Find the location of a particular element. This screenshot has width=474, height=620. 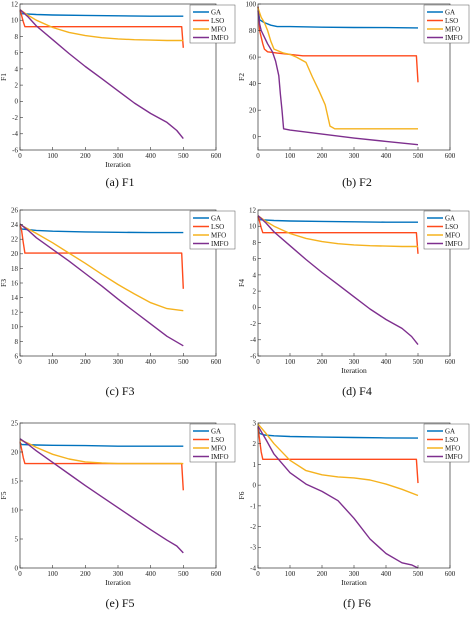

y-tick-label: 15 is located at coordinates (15, 481).